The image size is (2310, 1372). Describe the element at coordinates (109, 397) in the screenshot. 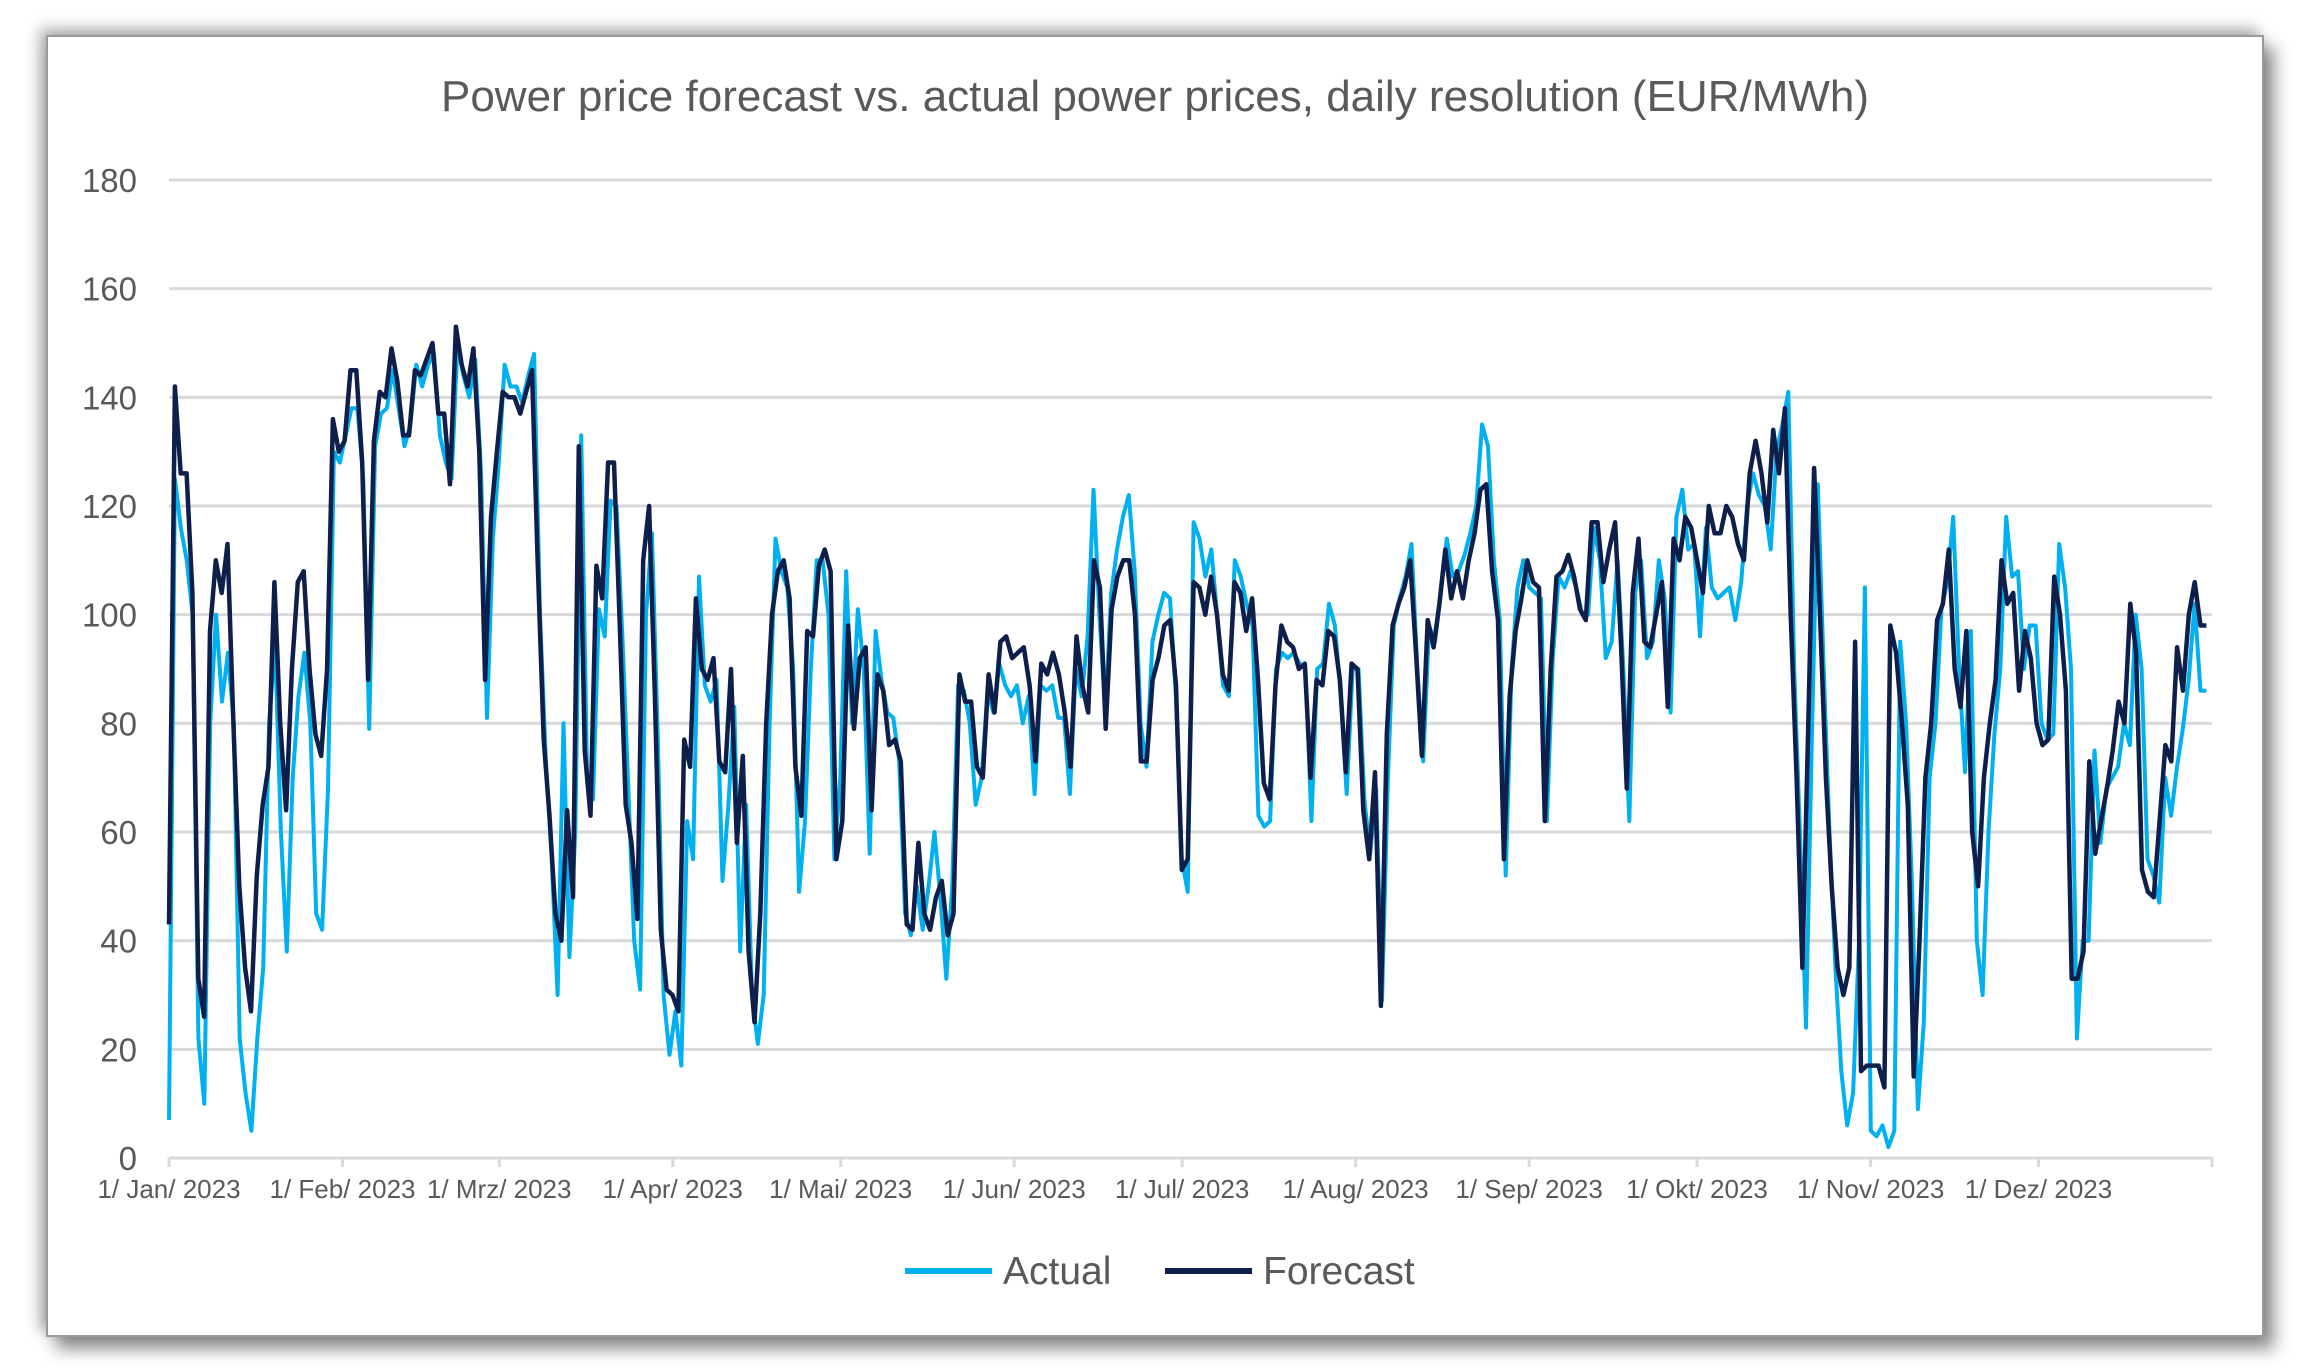

I see `y-tick-label: 140` at that location.